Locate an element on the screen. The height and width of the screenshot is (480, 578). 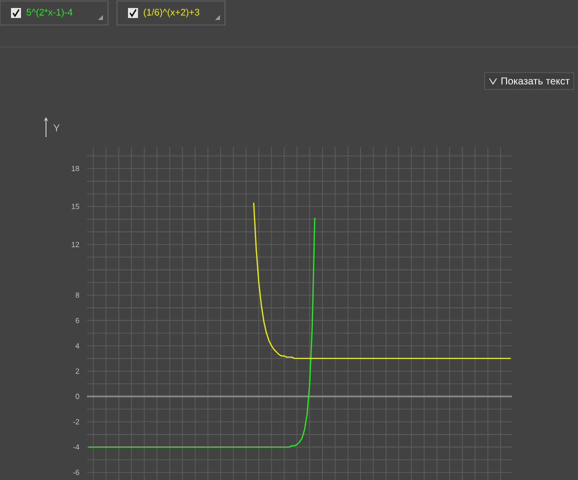
y-axis-title: Y is located at coordinates (56, 128).